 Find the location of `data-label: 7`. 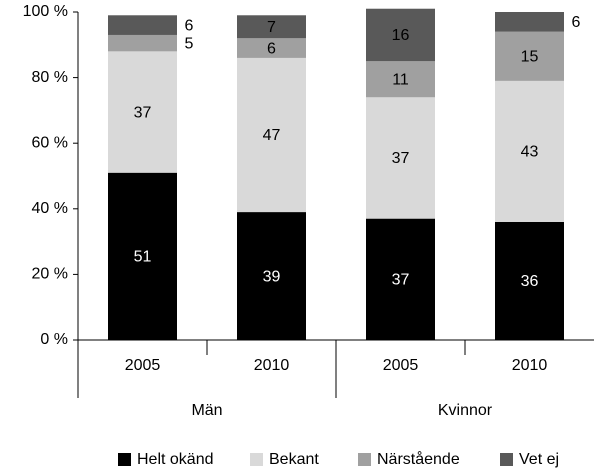

data-label: 7 is located at coordinates (271, 27).